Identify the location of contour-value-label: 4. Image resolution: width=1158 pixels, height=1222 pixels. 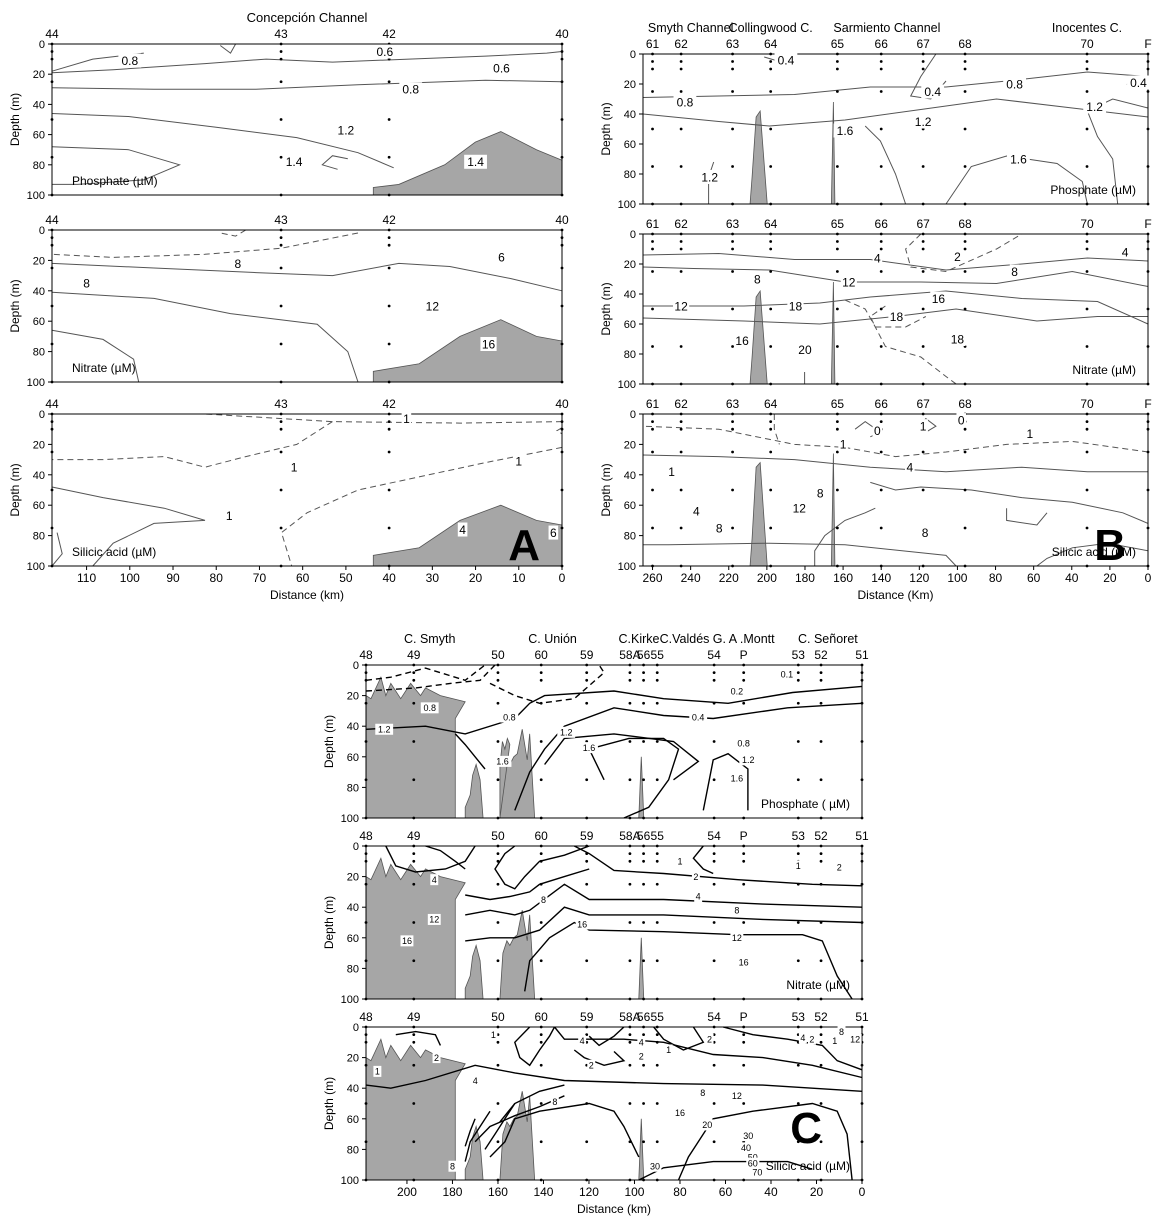
(802, 1038).